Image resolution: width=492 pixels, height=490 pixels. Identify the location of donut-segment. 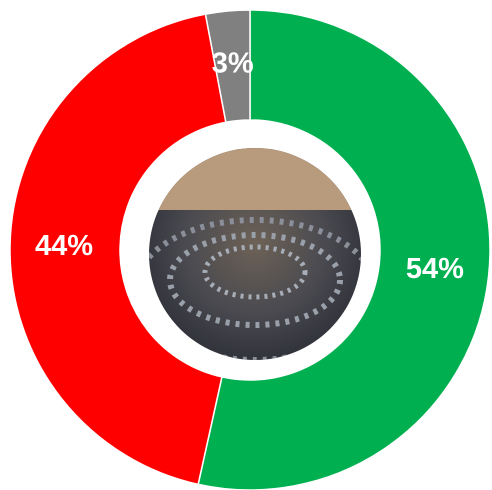
(227, 66).